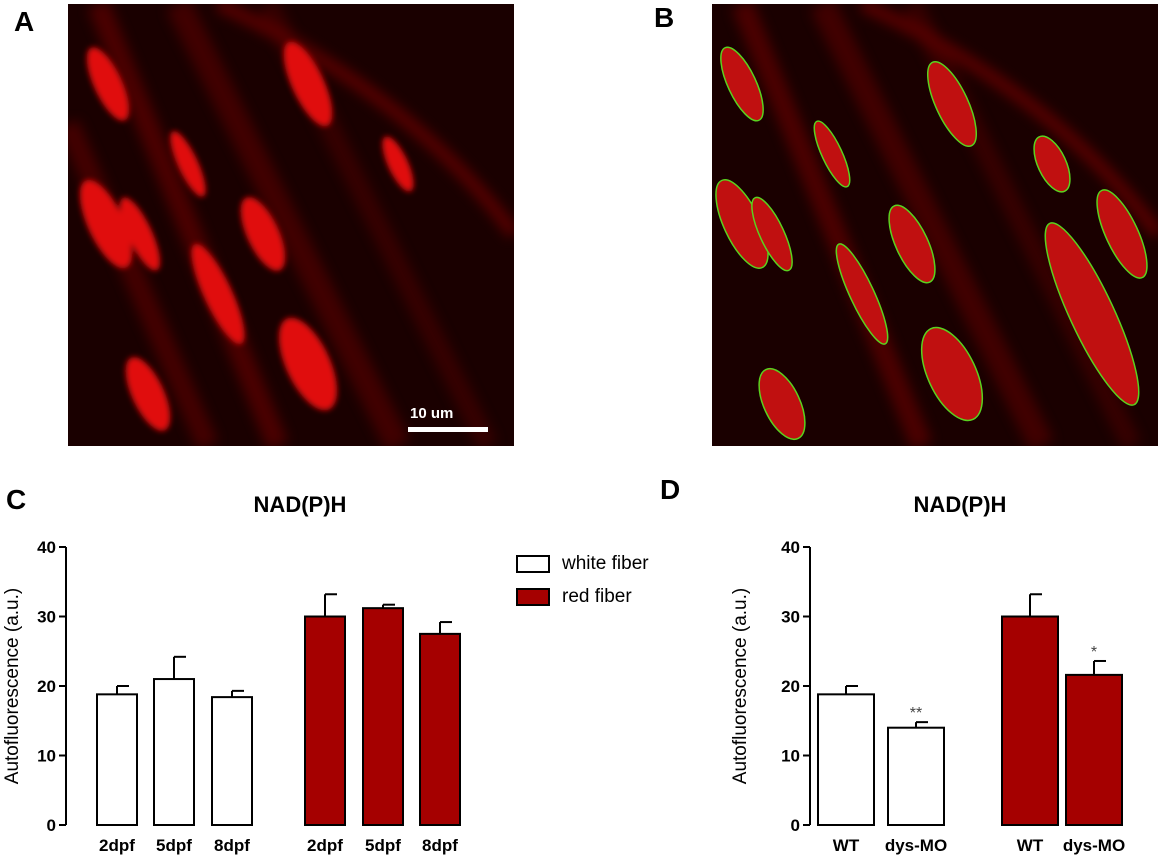 This screenshot has height=858, width=1166. What do you see at coordinates (246, 236) in the screenshot?
I see `mitochondria-clusters-a` at bounding box center [246, 236].